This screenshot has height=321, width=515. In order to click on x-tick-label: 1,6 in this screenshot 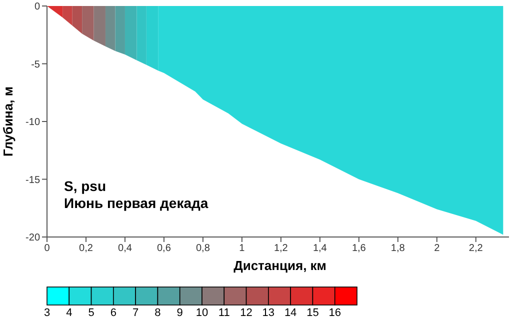, I will do `click(359, 248)`.